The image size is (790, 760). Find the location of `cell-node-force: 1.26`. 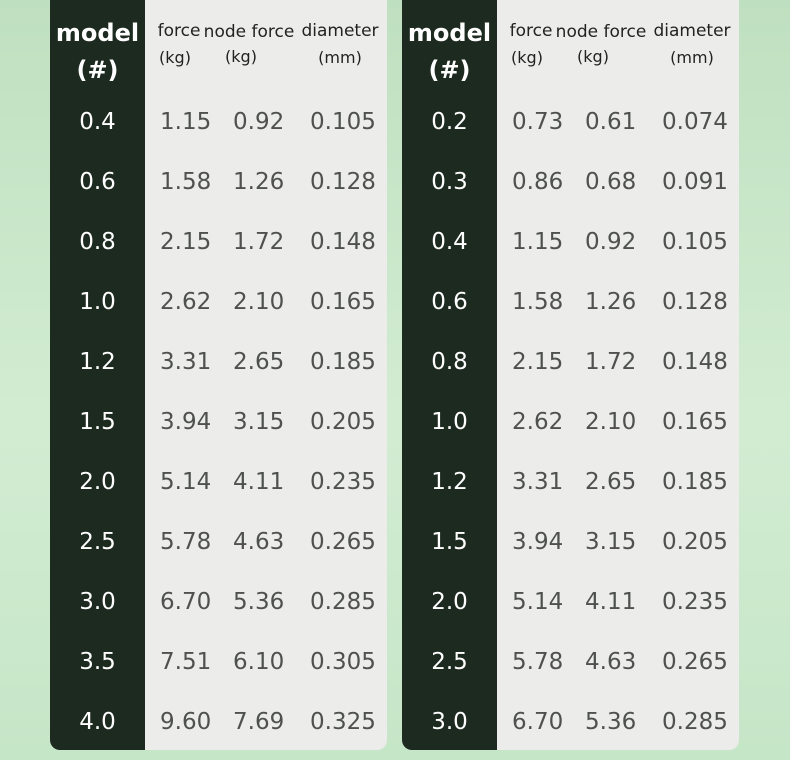

cell-node-force: 1.26 is located at coordinates (259, 182).